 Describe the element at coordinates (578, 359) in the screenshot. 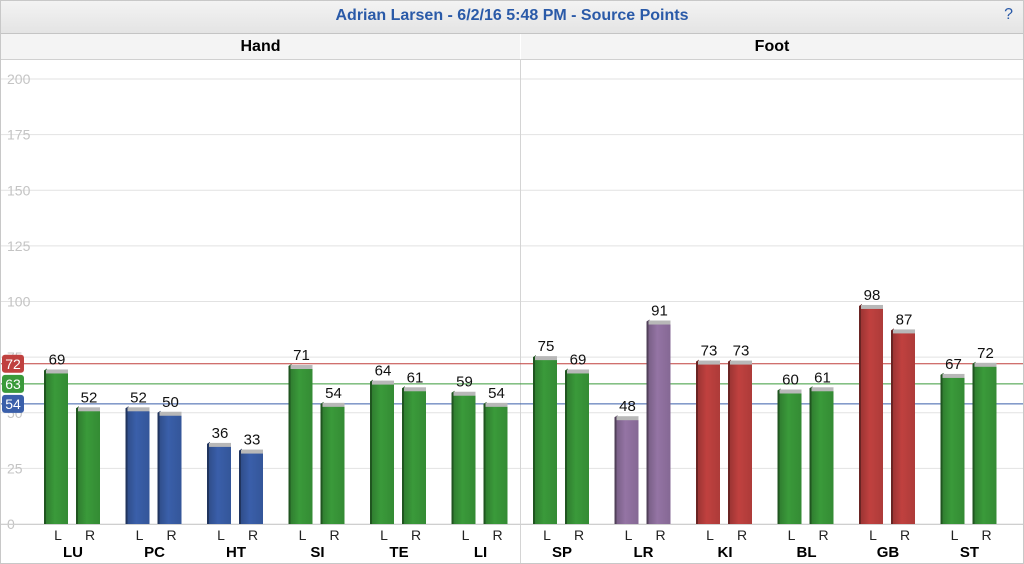

I see `data-label-SP-R: 69` at that location.